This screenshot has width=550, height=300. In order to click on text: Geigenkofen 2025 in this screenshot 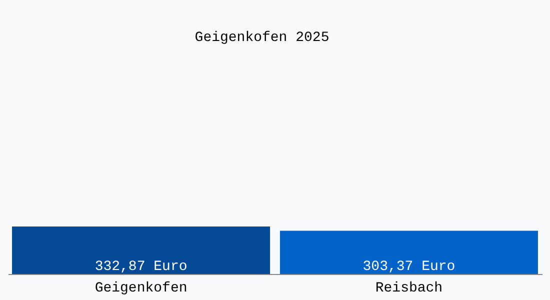, I will do `click(262, 38)`.